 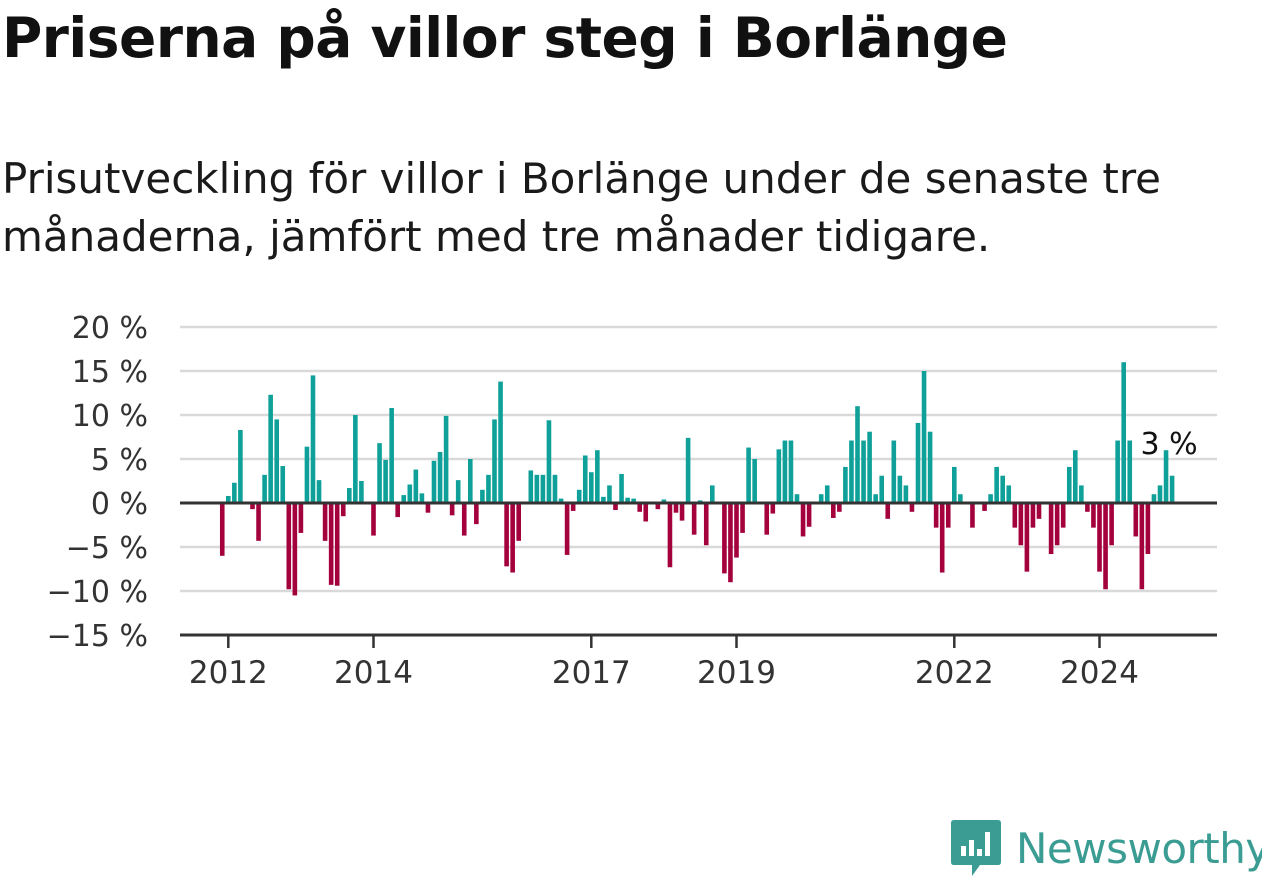 I want to click on x-tick-label: 2022, so click(x=954, y=673).